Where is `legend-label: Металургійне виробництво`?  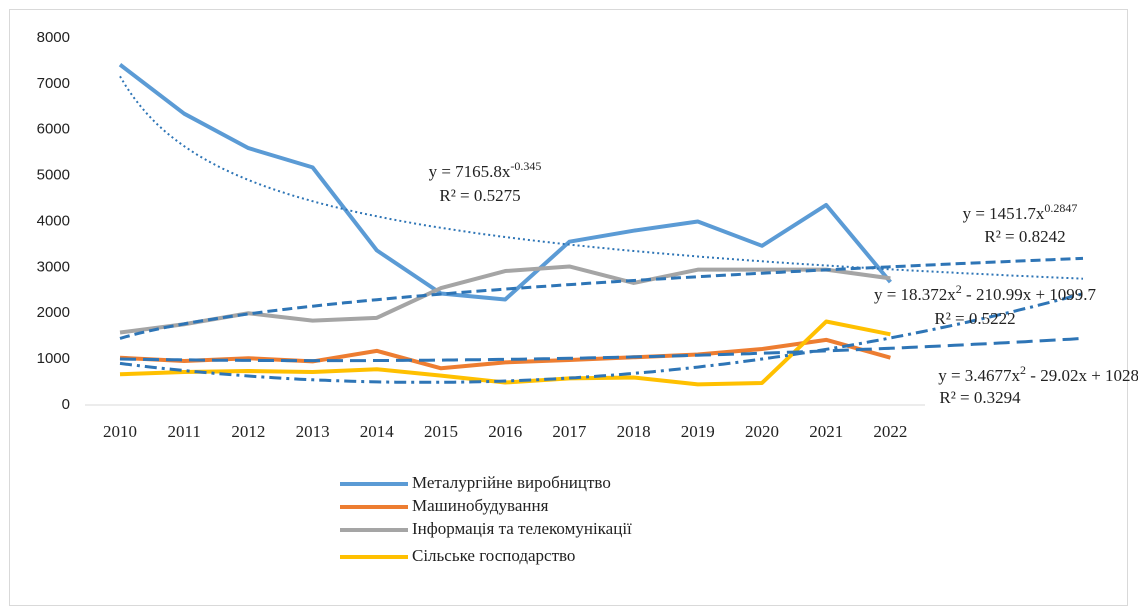
legend-label: Металургійне виробництво is located at coordinates (511, 482).